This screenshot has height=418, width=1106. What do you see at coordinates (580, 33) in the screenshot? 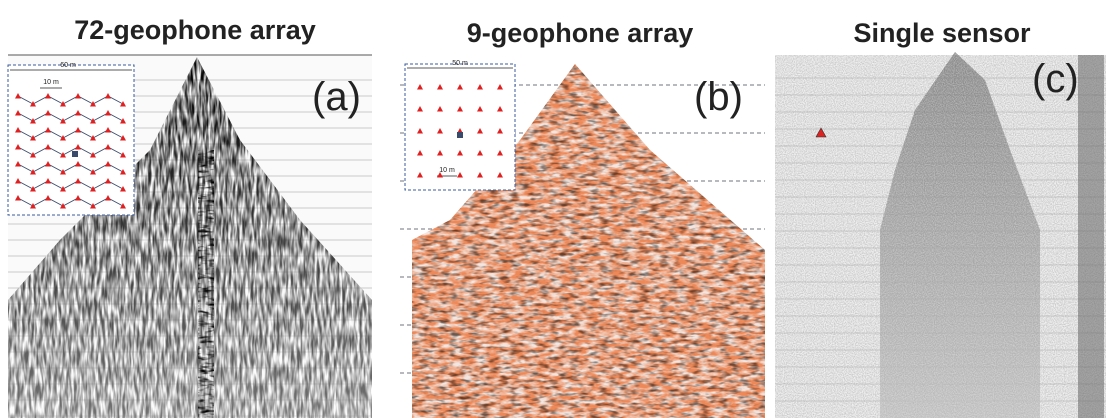
I see `panel-title: 9-geophone array` at bounding box center [580, 33].